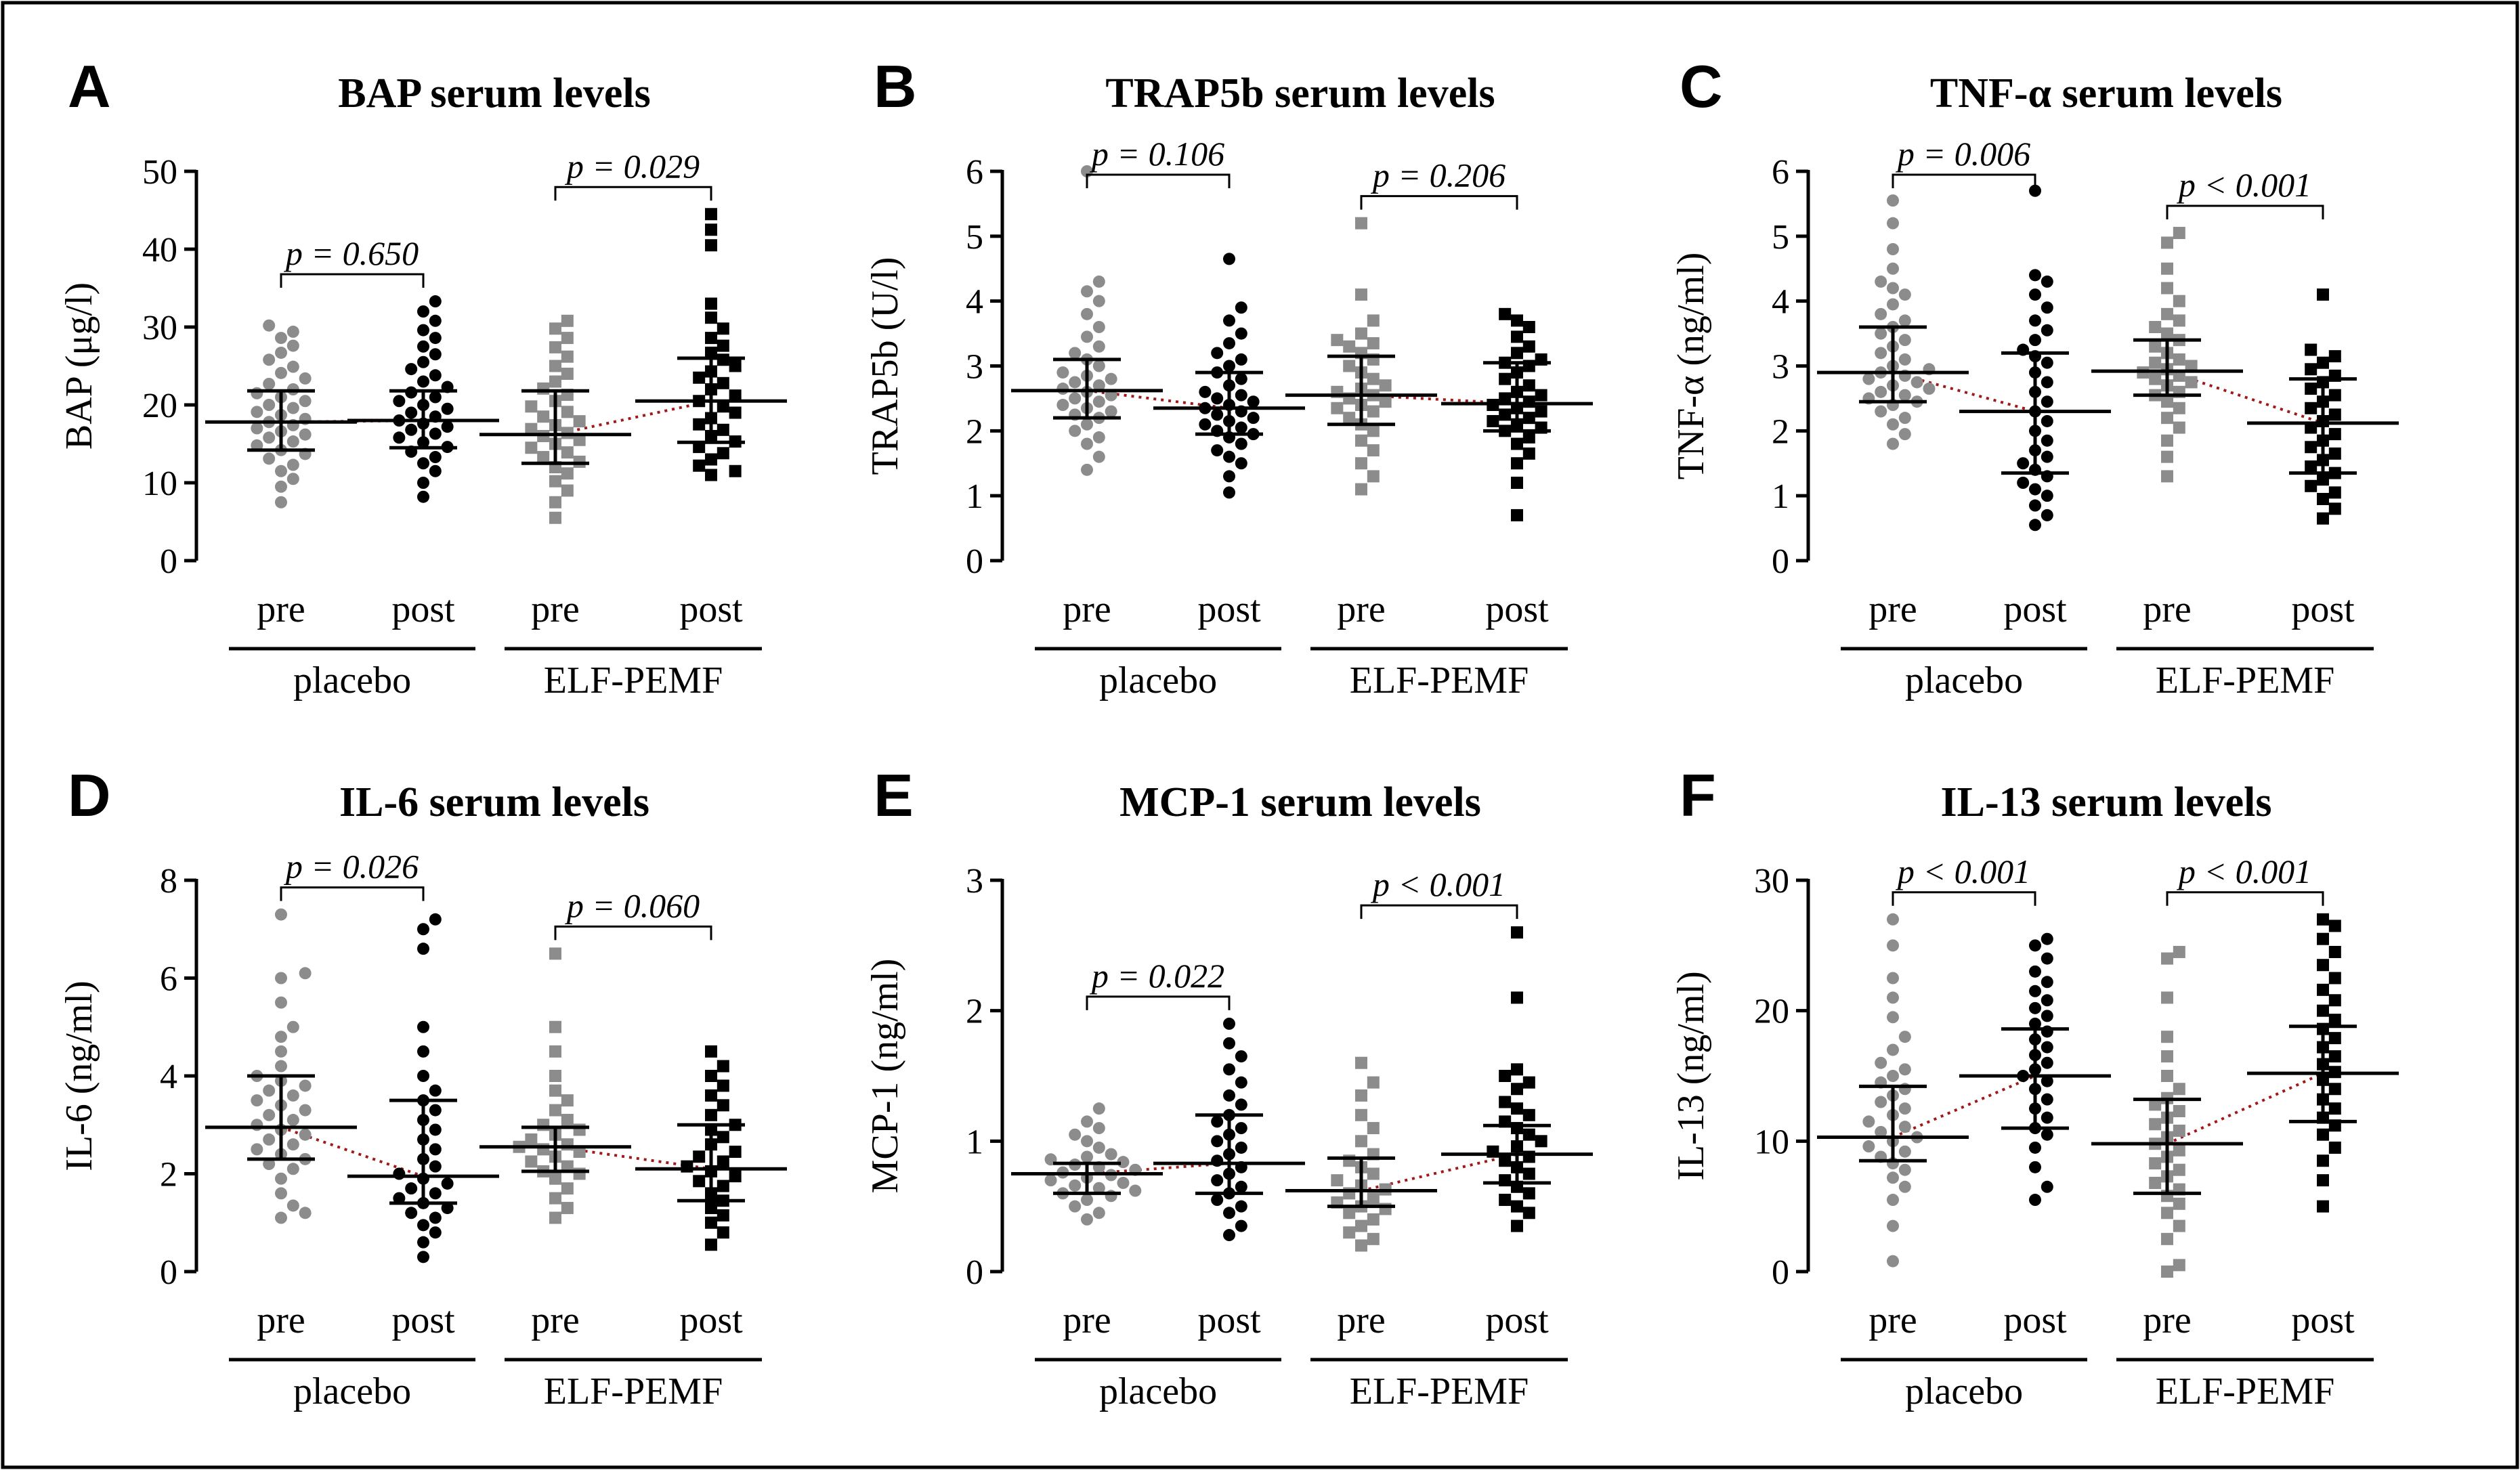  I want to click on significance-bracket, so click(1159, 1002).